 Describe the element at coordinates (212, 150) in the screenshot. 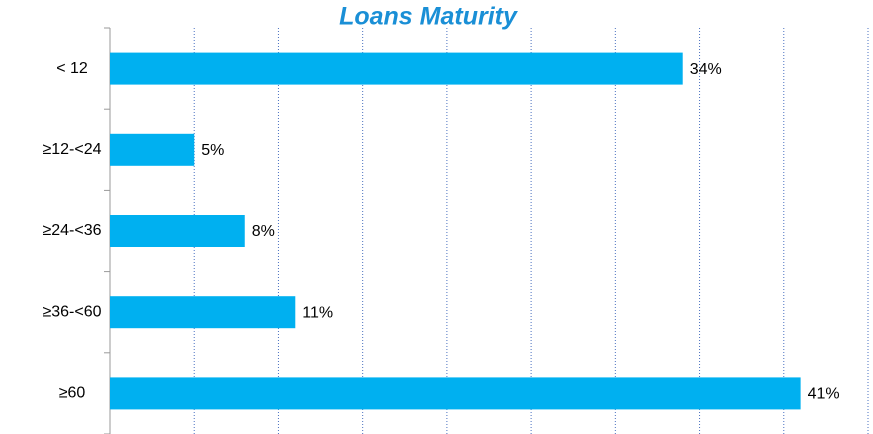

I see `data-label: 5%` at that location.